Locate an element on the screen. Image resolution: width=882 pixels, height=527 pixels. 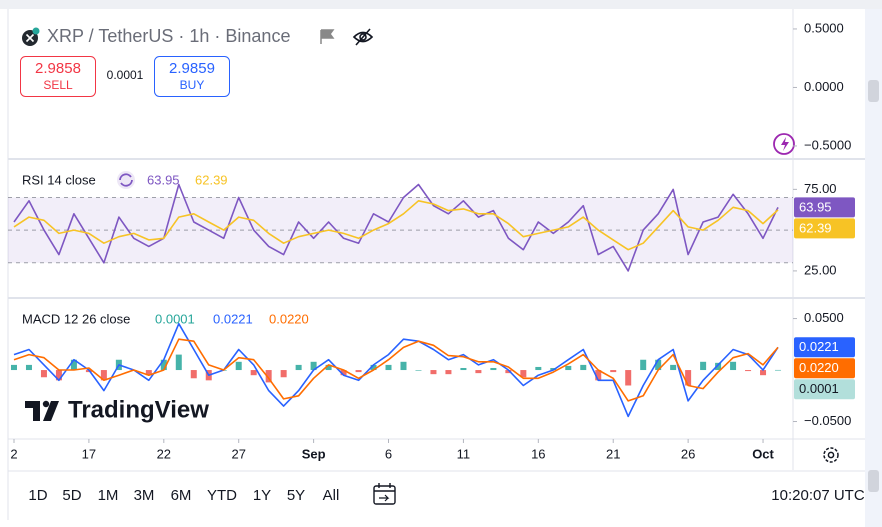
range-button: 1M is located at coordinates (108, 495).